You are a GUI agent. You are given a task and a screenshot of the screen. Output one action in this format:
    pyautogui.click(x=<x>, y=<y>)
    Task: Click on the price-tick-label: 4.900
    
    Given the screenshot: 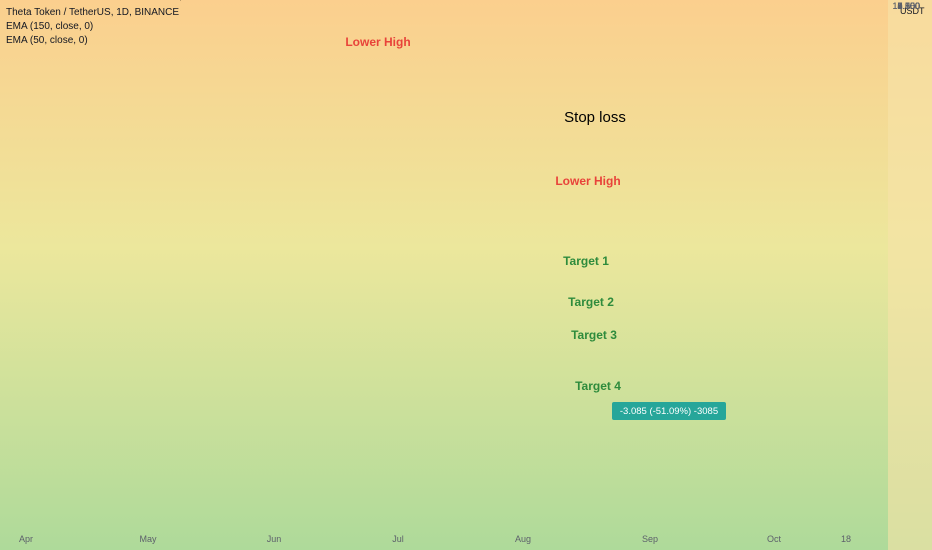 What is the action you would take?
    pyautogui.click(x=908, y=6)
    